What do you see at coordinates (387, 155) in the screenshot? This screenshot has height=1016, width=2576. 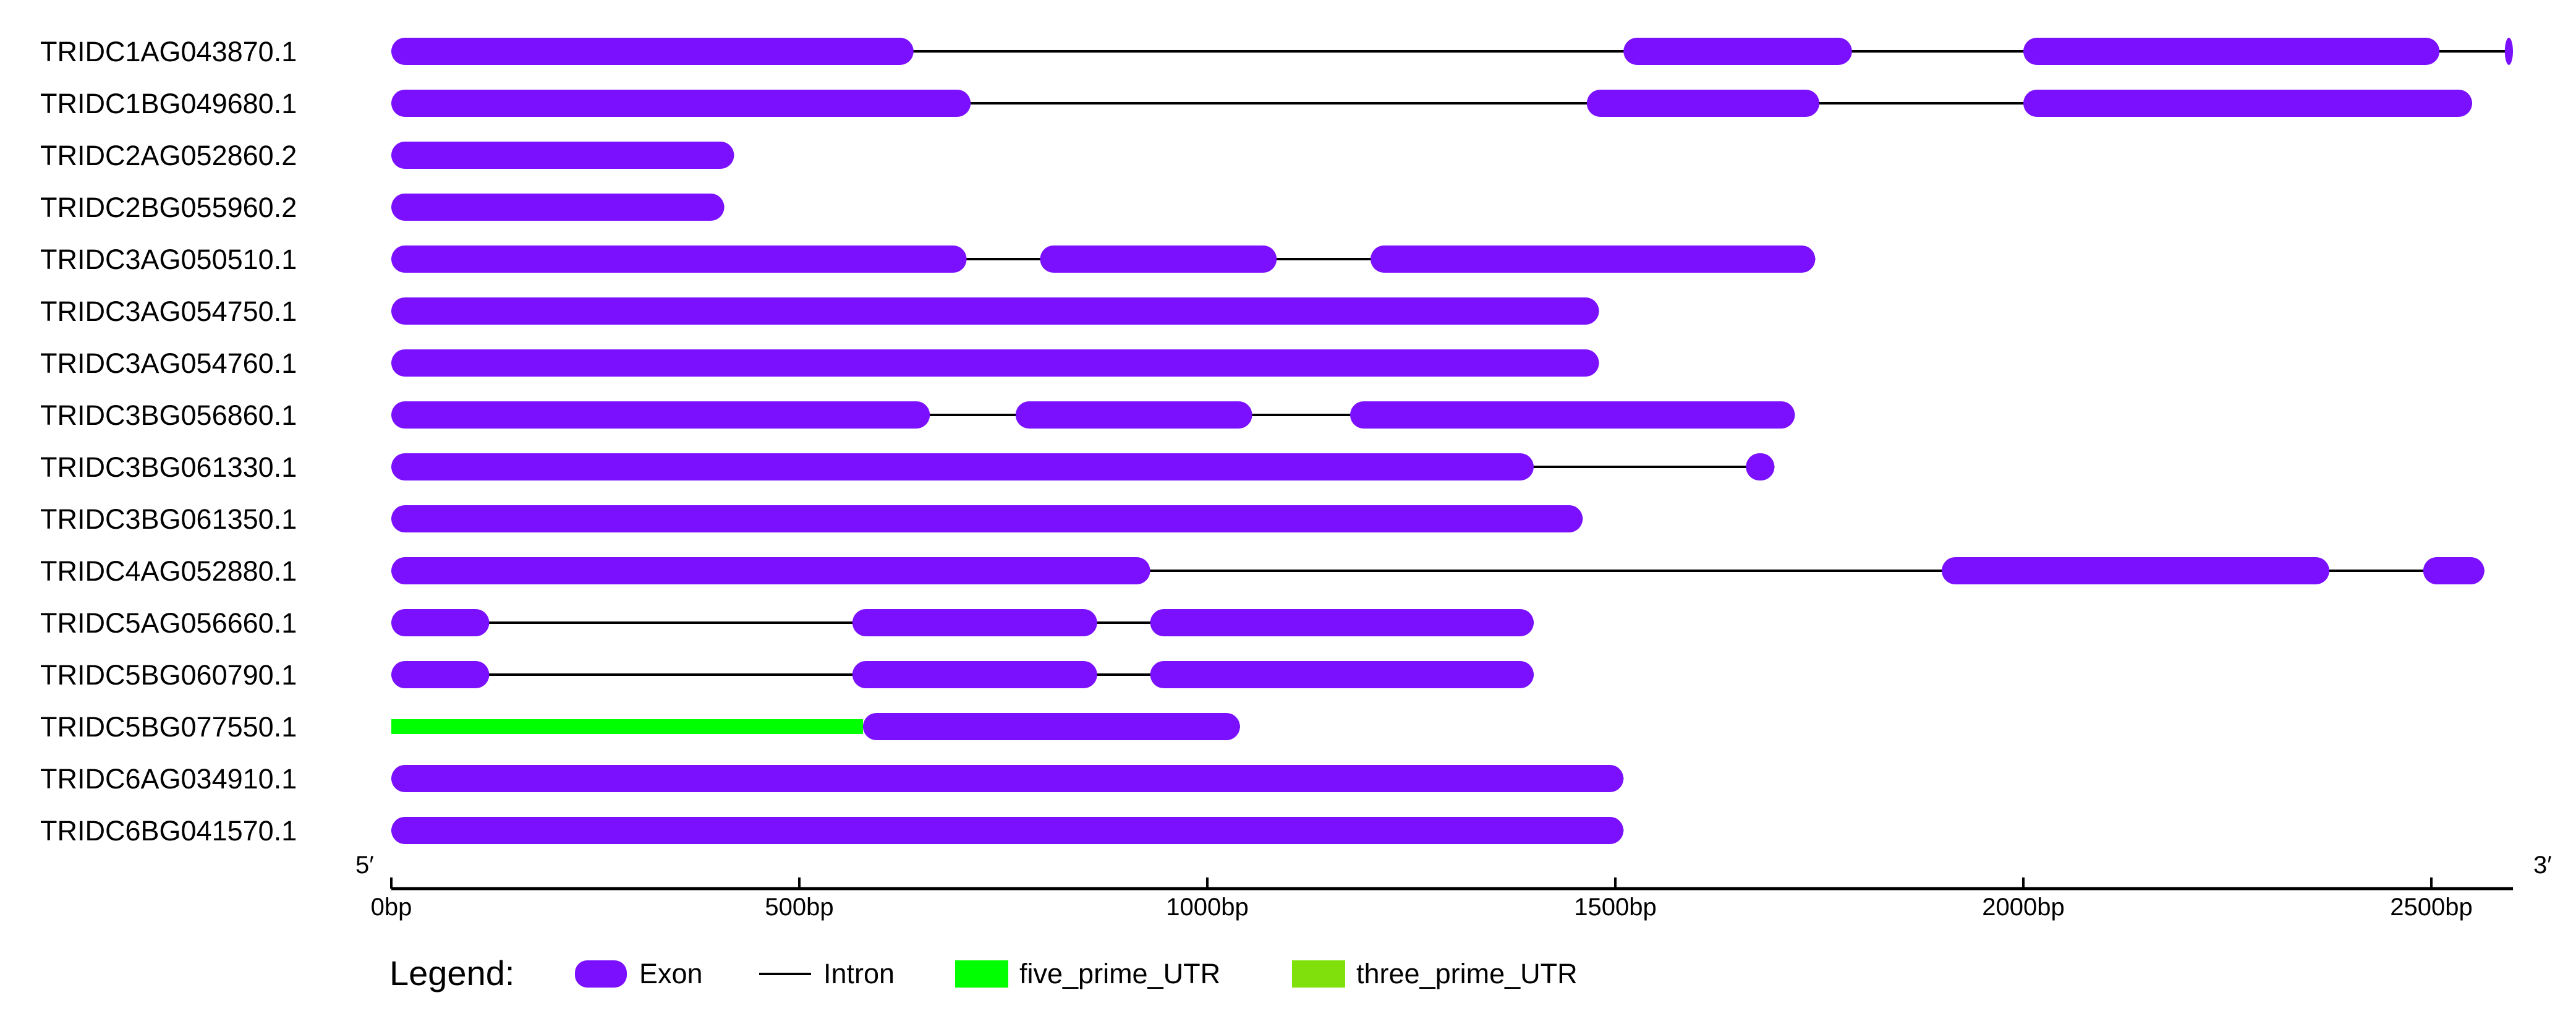 I see `gene-row: TRIDC2AG052860.2` at bounding box center [387, 155].